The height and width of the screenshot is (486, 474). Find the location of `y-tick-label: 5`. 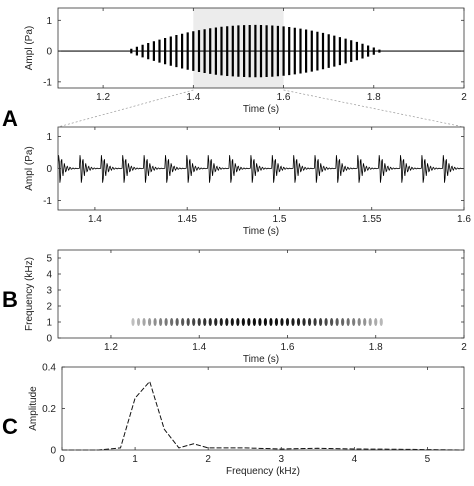

y-tick-label: 5 is located at coordinates (49, 259).